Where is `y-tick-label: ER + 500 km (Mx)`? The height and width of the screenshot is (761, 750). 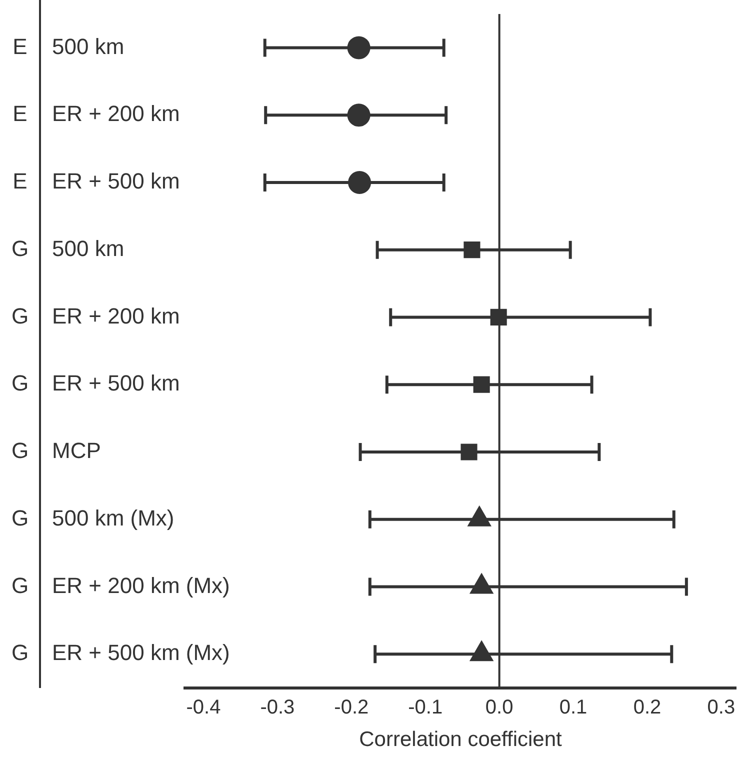 y-tick-label: ER + 500 km (Mx) is located at coordinates (141, 653).